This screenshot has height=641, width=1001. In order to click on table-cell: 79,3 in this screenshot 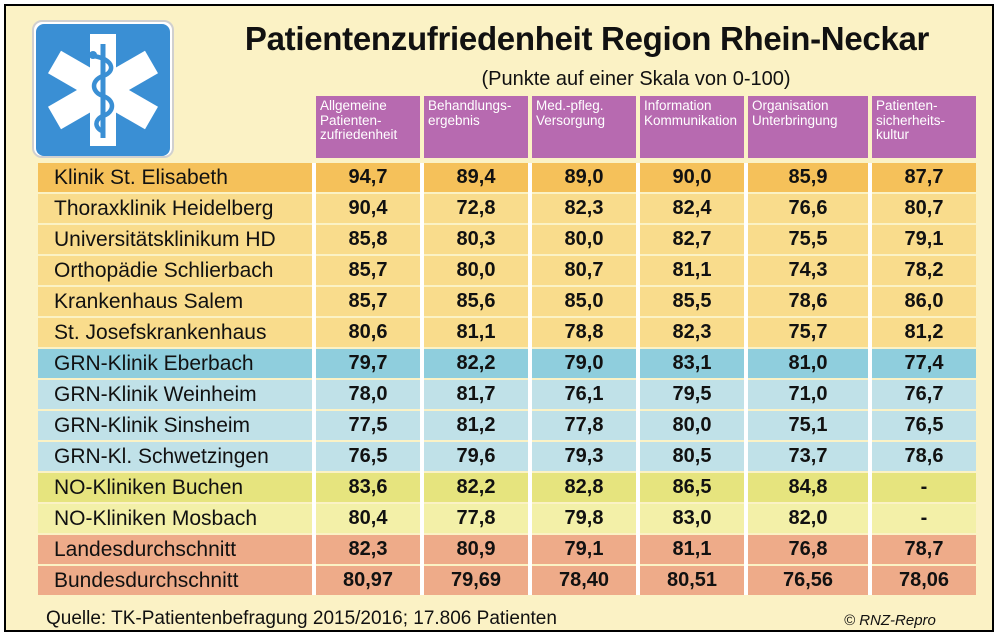, I will do `click(584, 456)`.